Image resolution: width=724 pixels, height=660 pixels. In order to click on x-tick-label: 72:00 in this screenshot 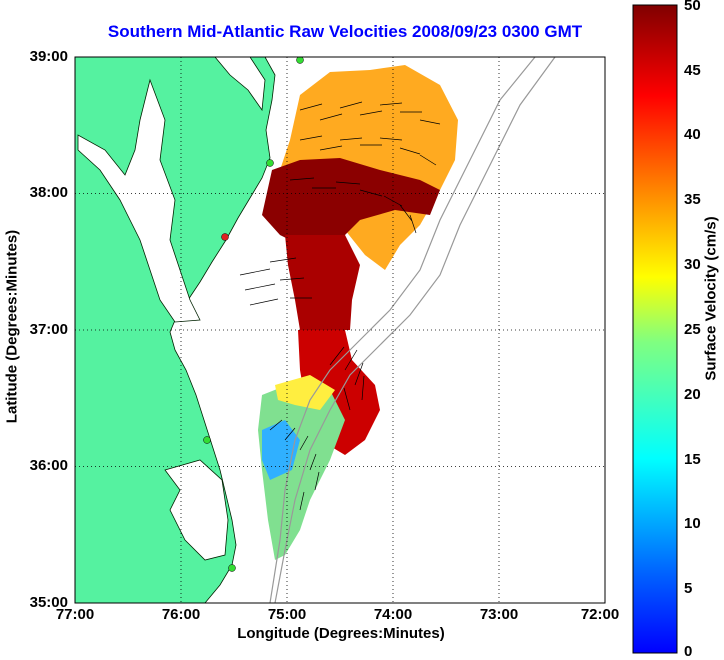, I will do `click(600, 614)`.